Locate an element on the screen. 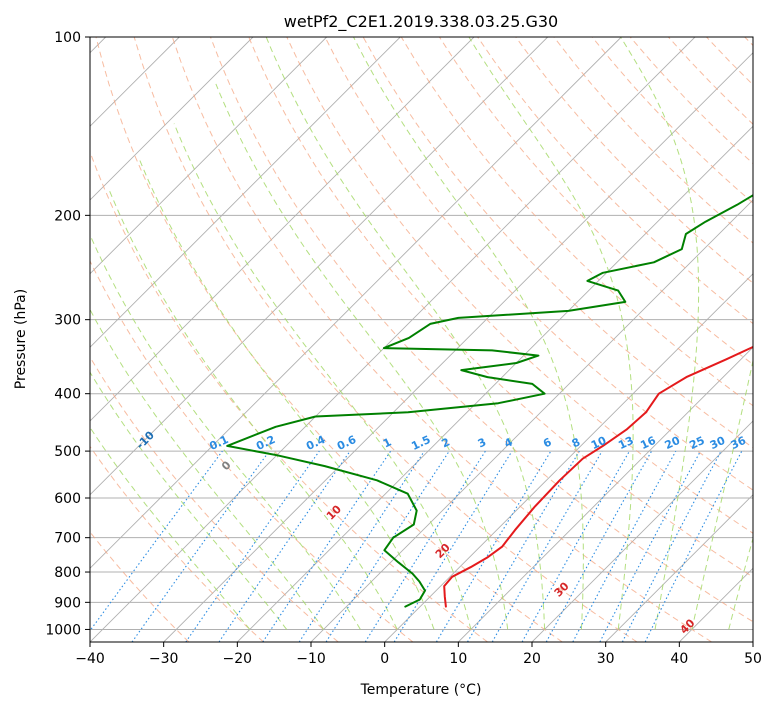  mixing-ratio-label: 20 is located at coordinates (673, 443).